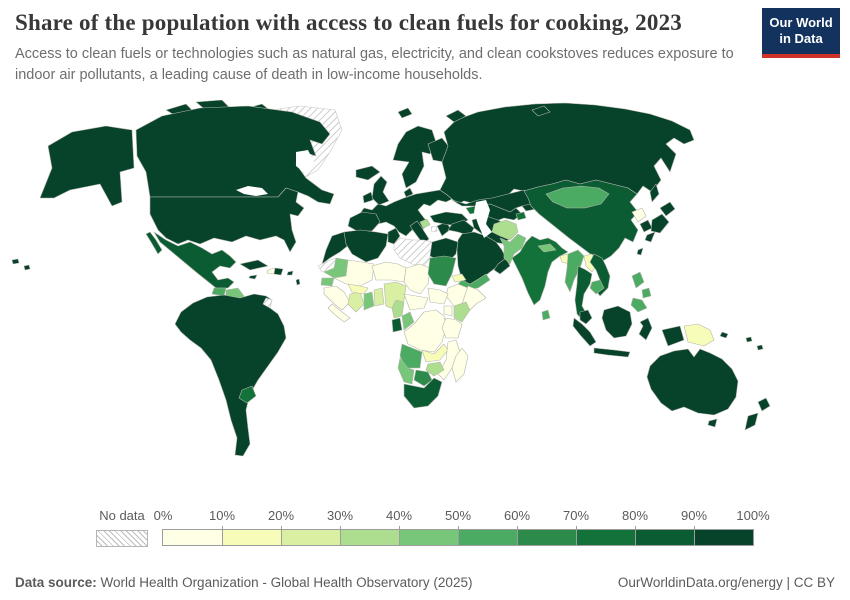  I want to click on country-sri-lanka, so click(546, 315).